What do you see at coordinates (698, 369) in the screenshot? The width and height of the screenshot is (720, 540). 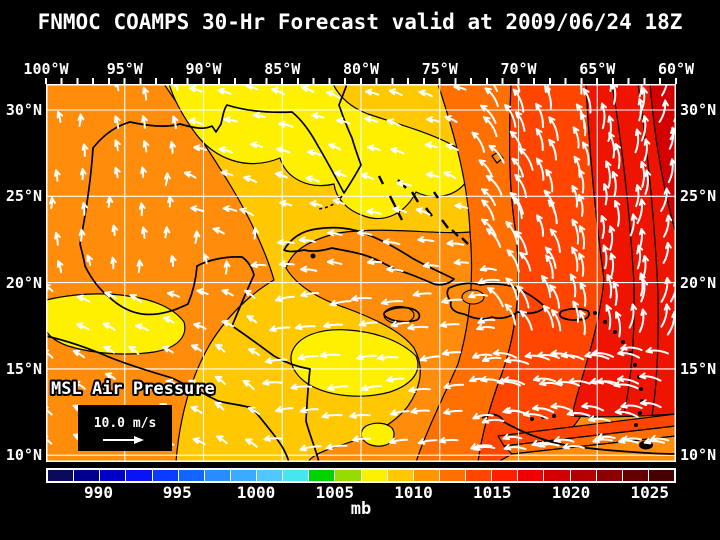 I see `lat-label-right: 15°N` at bounding box center [698, 369].